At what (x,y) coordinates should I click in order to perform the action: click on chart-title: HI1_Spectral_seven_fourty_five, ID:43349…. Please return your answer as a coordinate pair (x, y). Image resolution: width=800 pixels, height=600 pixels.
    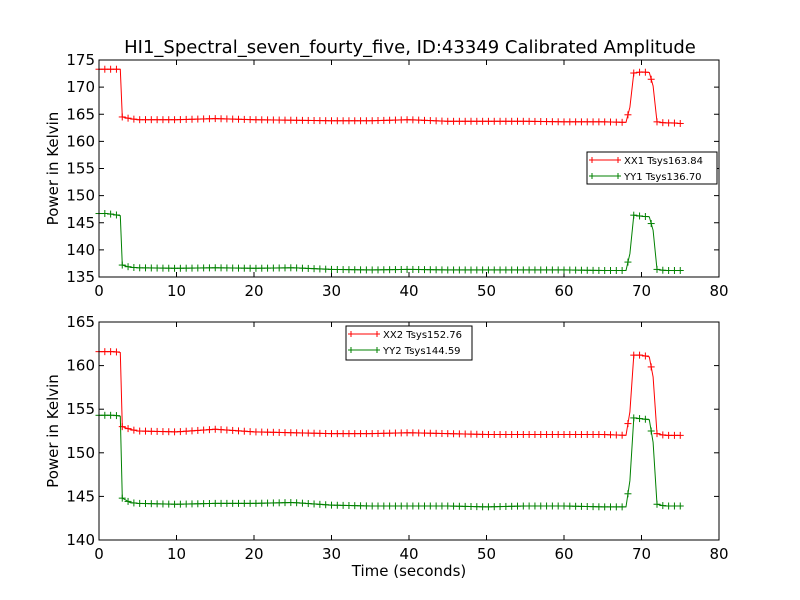
    Looking at the image, I should click on (410, 47).